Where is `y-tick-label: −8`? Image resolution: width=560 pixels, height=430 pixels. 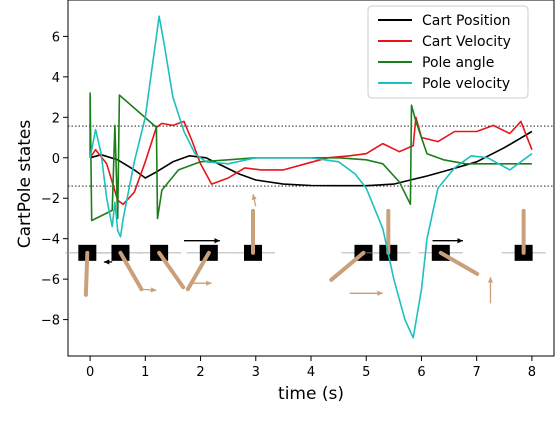
y-tick-label: −8 is located at coordinates (50, 321).